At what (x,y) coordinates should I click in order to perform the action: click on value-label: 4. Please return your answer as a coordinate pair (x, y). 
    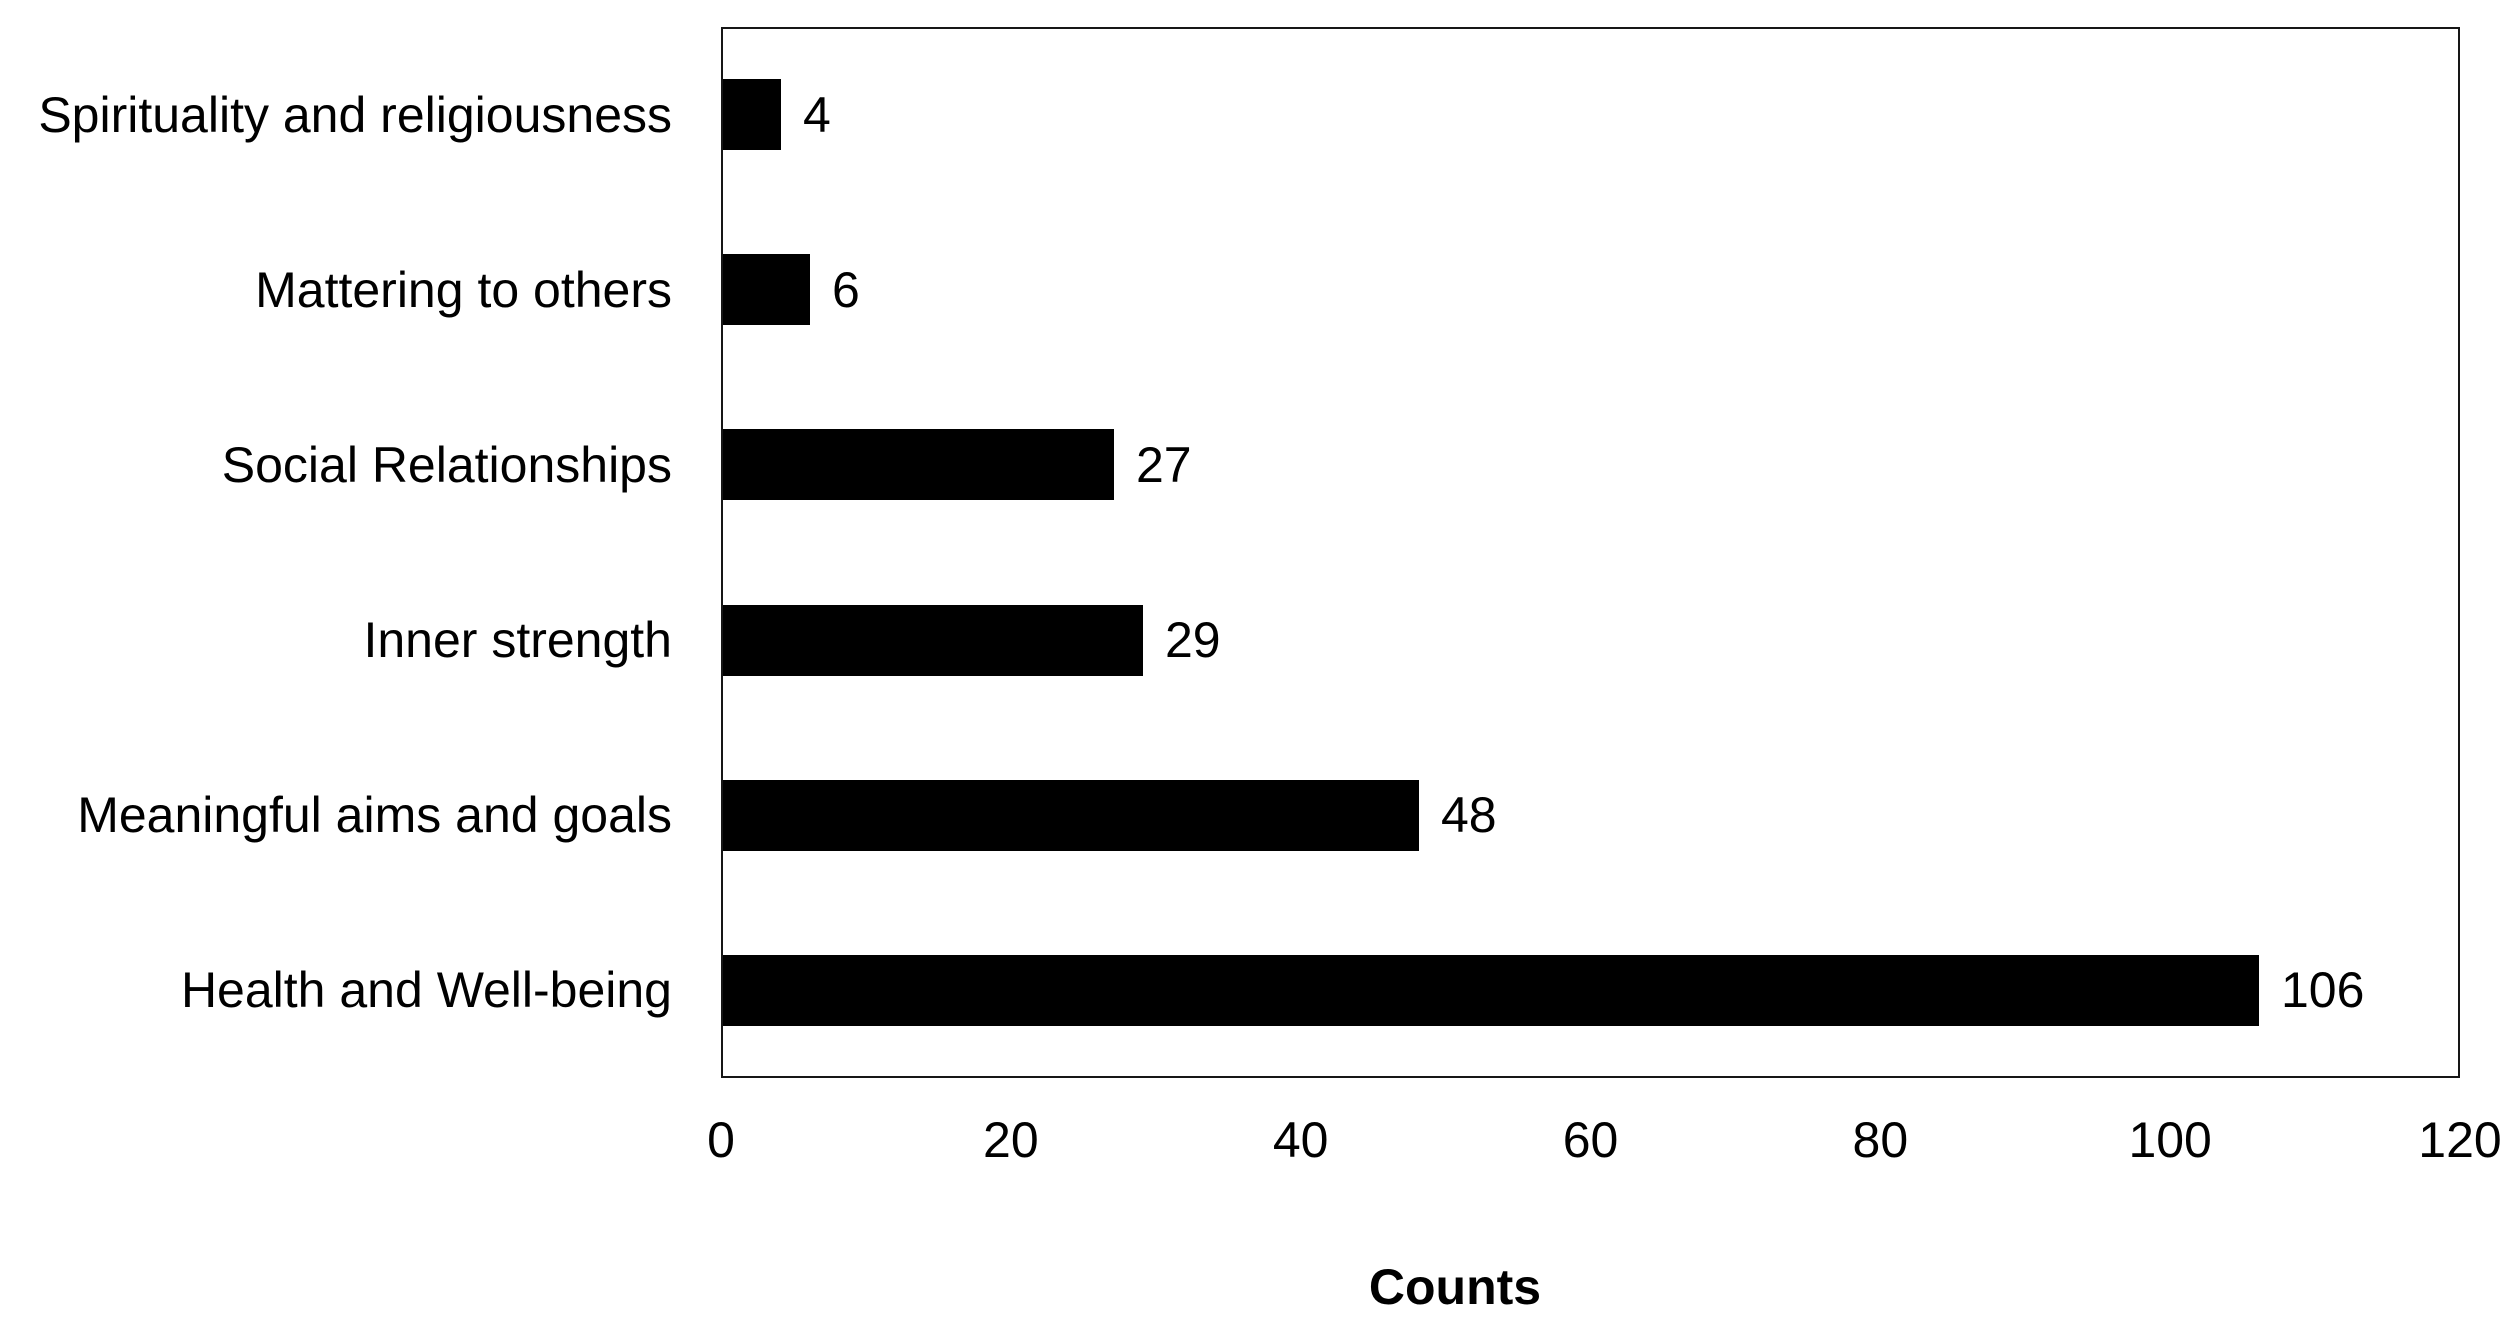
    Looking at the image, I should click on (817, 114).